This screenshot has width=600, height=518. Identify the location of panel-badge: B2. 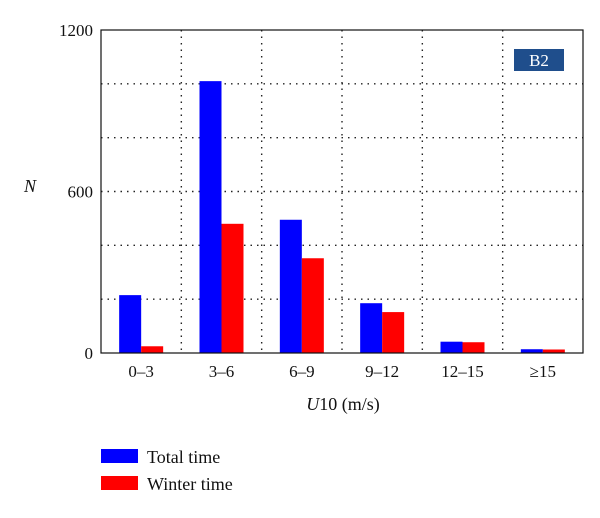
(539, 60).